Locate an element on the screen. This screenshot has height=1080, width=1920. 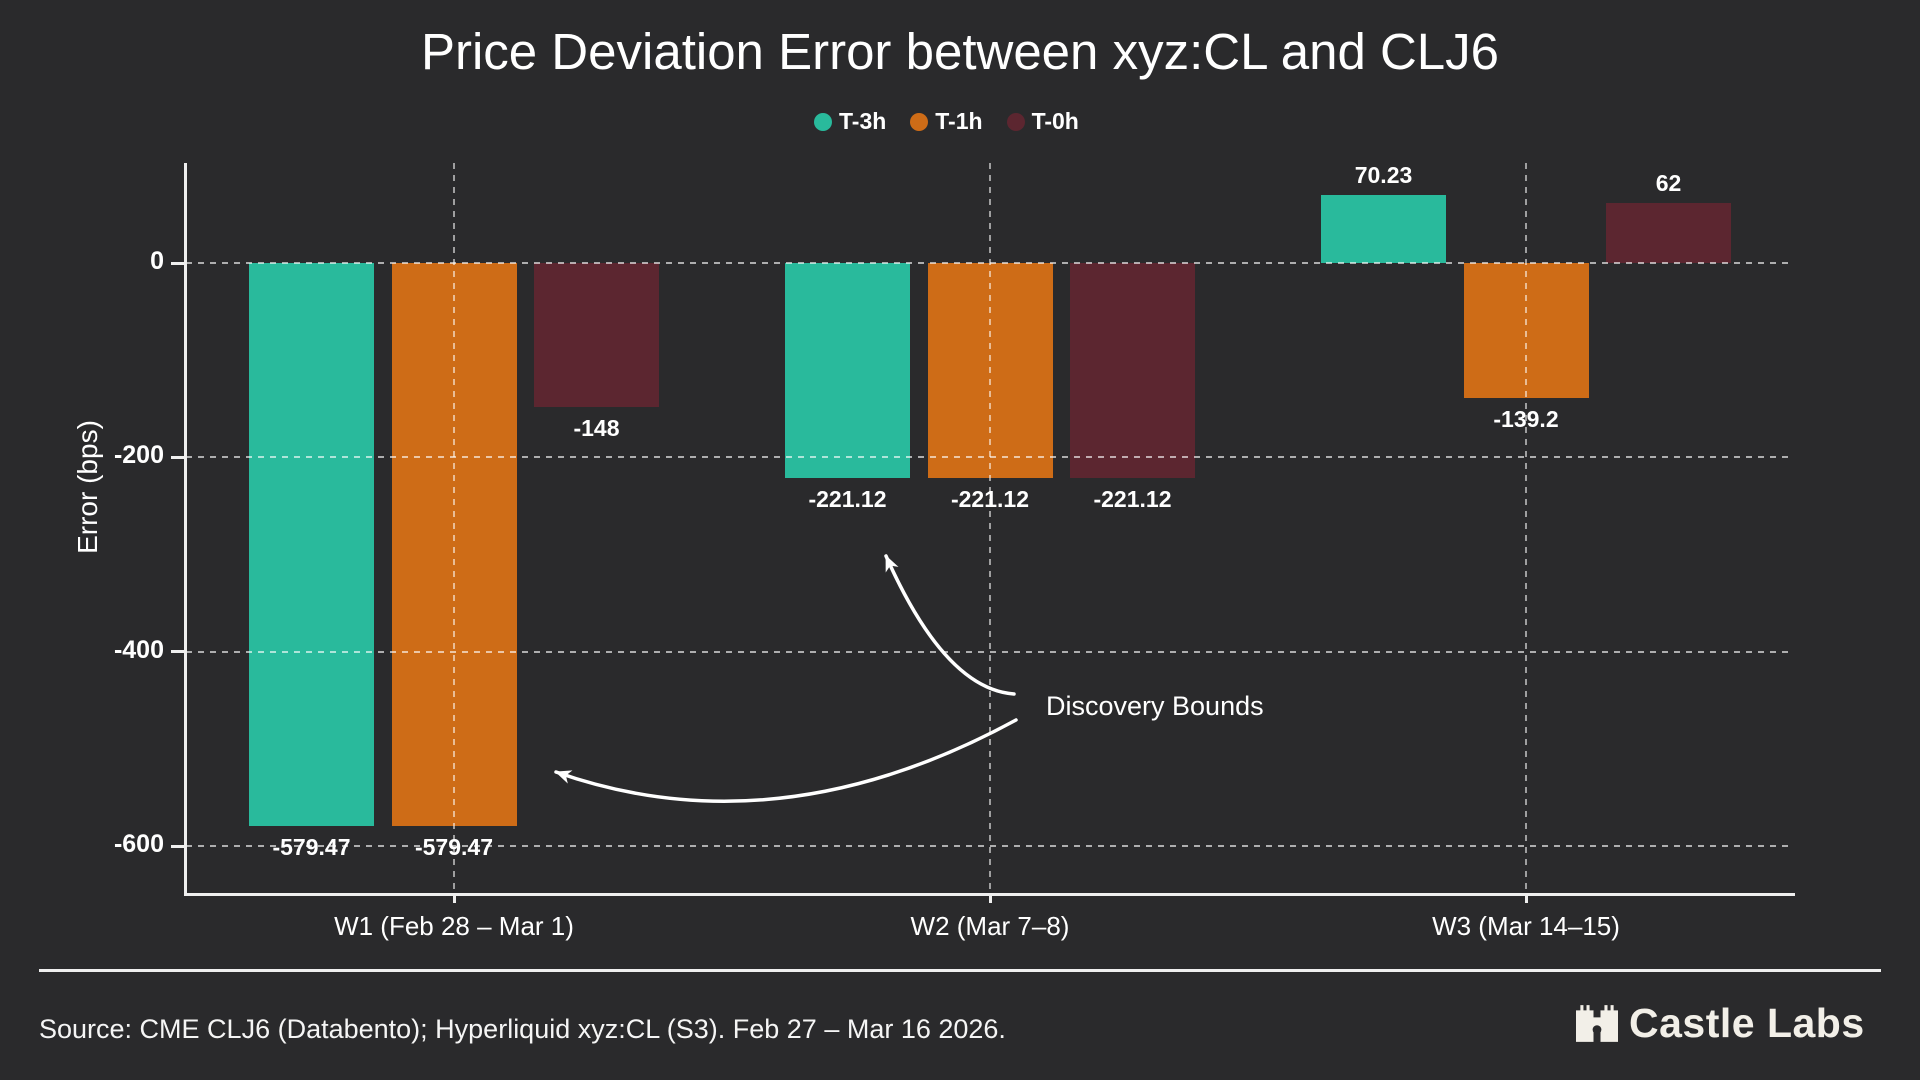
y-tick-label: -200 is located at coordinates (138, 455).